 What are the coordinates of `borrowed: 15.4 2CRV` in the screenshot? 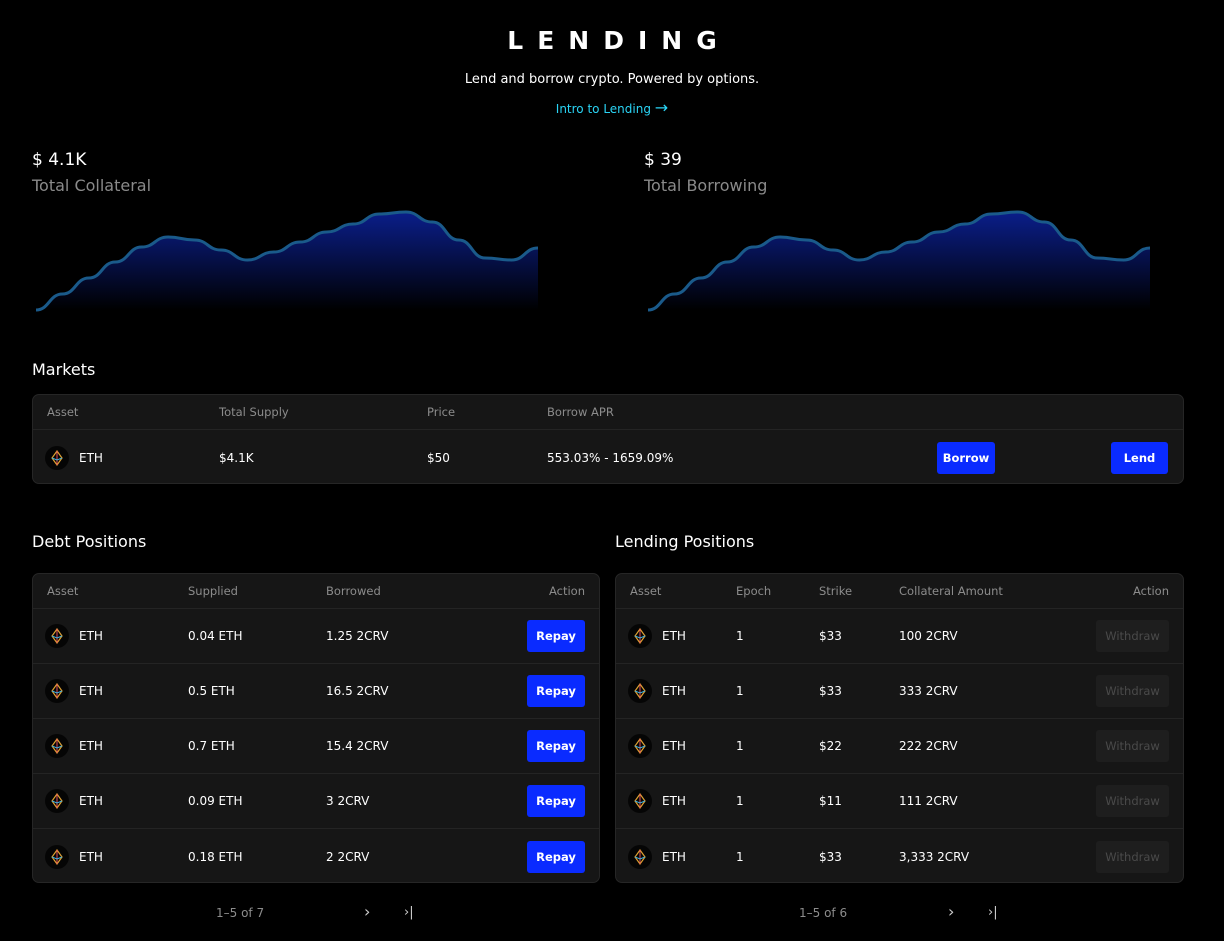 It's located at (357, 746).